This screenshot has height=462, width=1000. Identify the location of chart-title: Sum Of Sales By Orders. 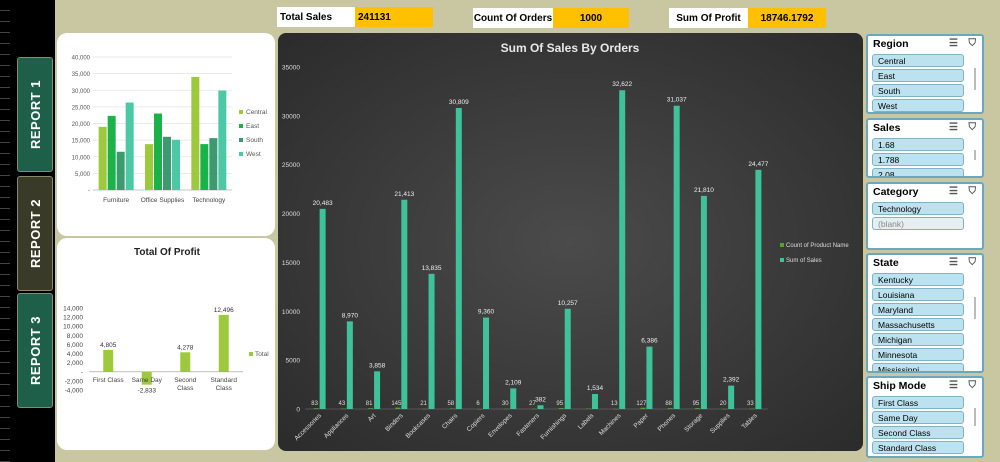
(570, 48).